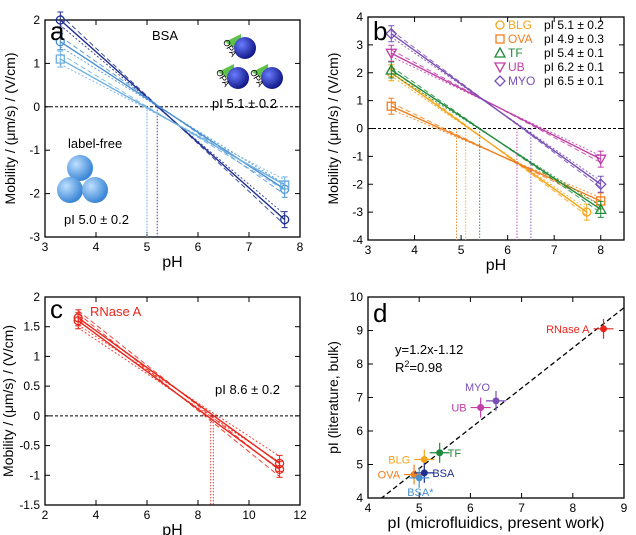 The width and height of the screenshot is (636, 535). What do you see at coordinates (548, 67) in the screenshot?
I see `legend-entry: UB pI 6.2 ± 0.1` at bounding box center [548, 67].